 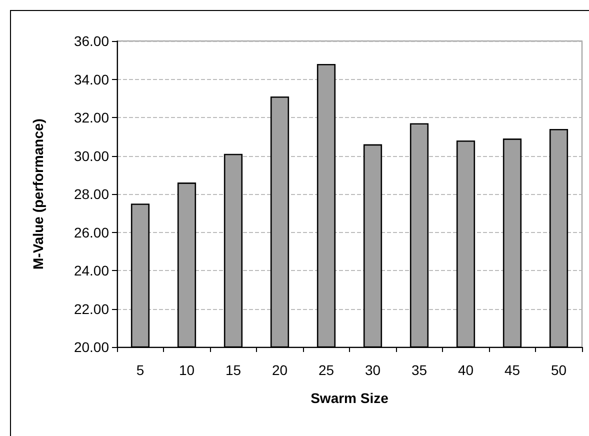 What do you see at coordinates (558, 370) in the screenshot?
I see `x-tick-label: 50` at bounding box center [558, 370].